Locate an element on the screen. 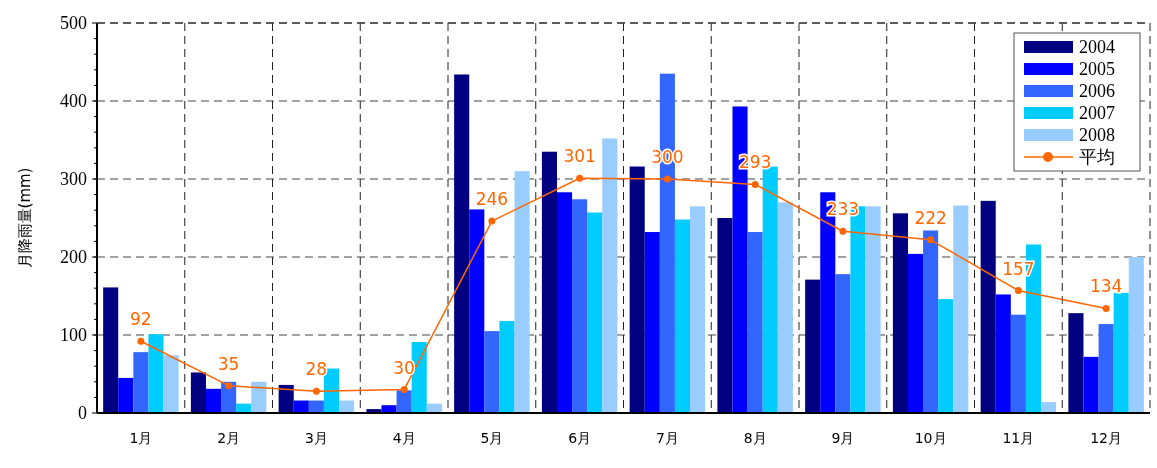 The image size is (1157, 468). x-tick-label: 9月 is located at coordinates (843, 438).